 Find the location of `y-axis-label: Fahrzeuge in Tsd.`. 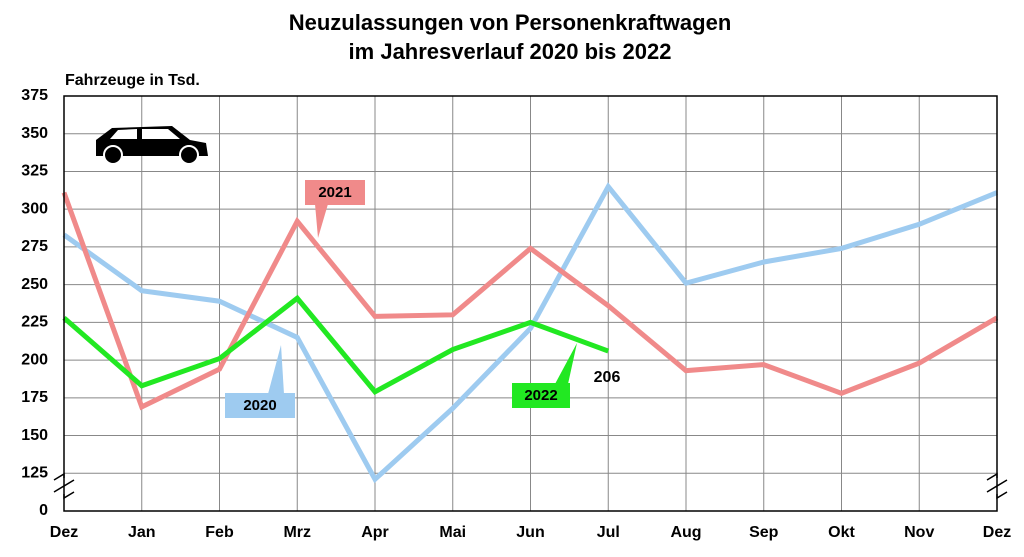

y-axis-label: Fahrzeuge in Tsd. is located at coordinates (132, 80).